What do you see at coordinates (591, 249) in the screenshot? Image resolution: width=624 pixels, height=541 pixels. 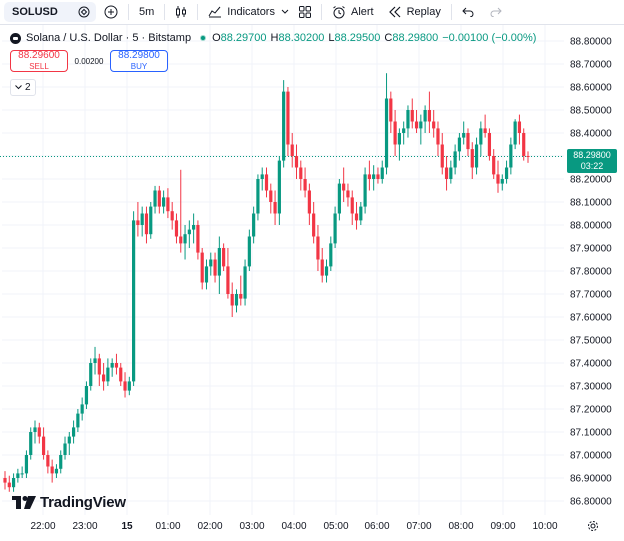 I see `price-tick-label: 87.90000` at bounding box center [591, 249].